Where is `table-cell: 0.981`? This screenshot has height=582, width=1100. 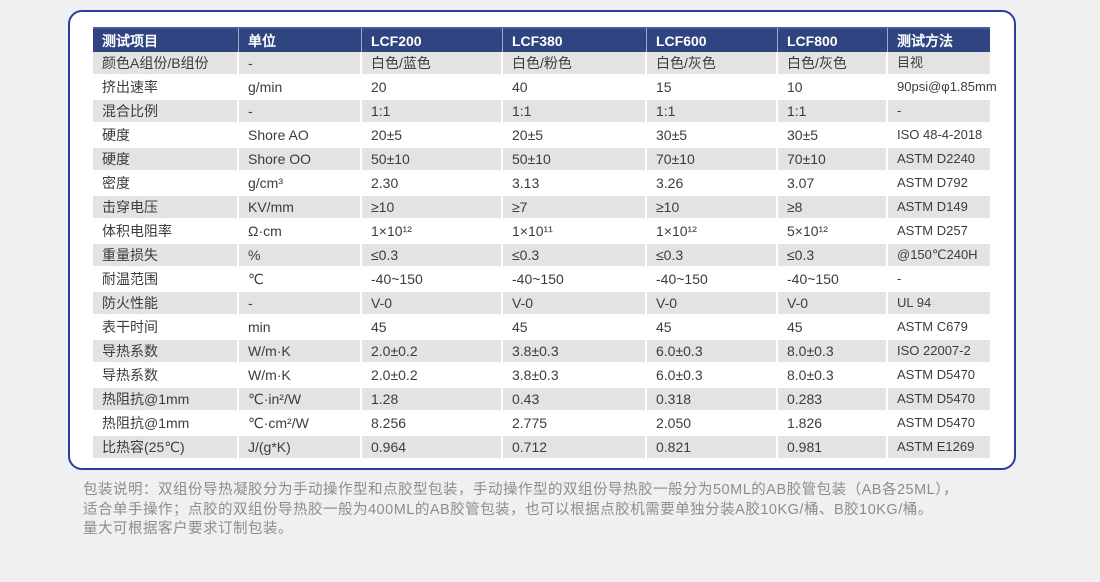 table-cell: 0.981 is located at coordinates (833, 448).